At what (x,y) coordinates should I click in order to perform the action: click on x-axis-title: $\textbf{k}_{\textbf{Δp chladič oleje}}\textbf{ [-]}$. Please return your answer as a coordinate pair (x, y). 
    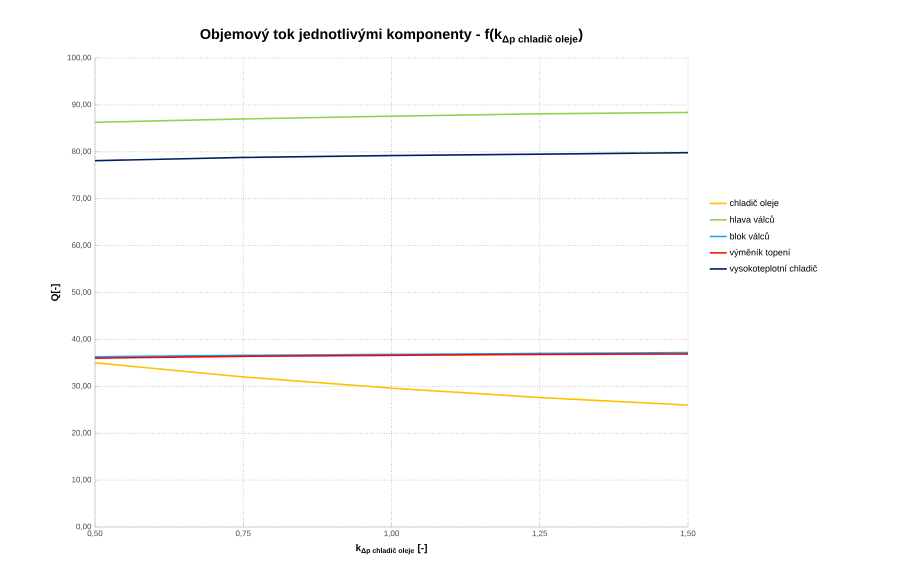
    Looking at the image, I should click on (391, 549).